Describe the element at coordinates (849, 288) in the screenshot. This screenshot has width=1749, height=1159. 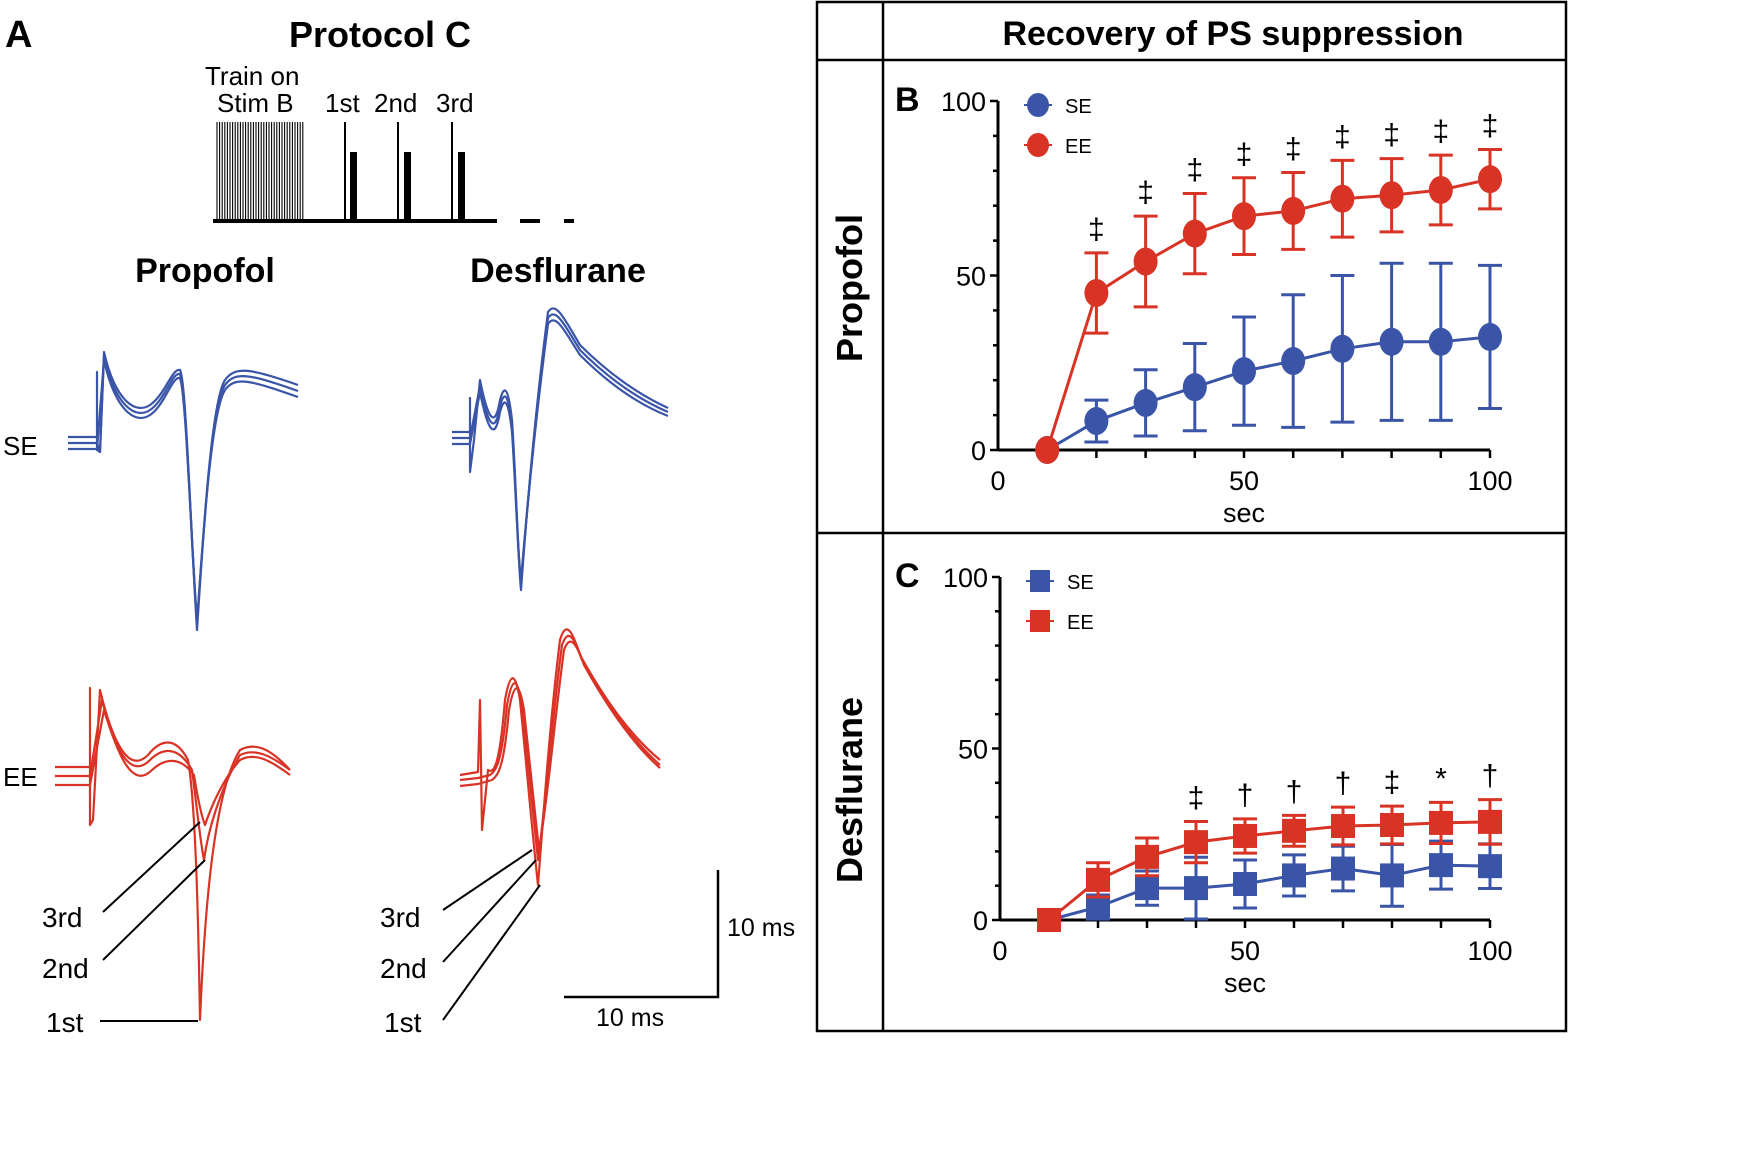
I see `row-title-propofol: Propofol` at that location.